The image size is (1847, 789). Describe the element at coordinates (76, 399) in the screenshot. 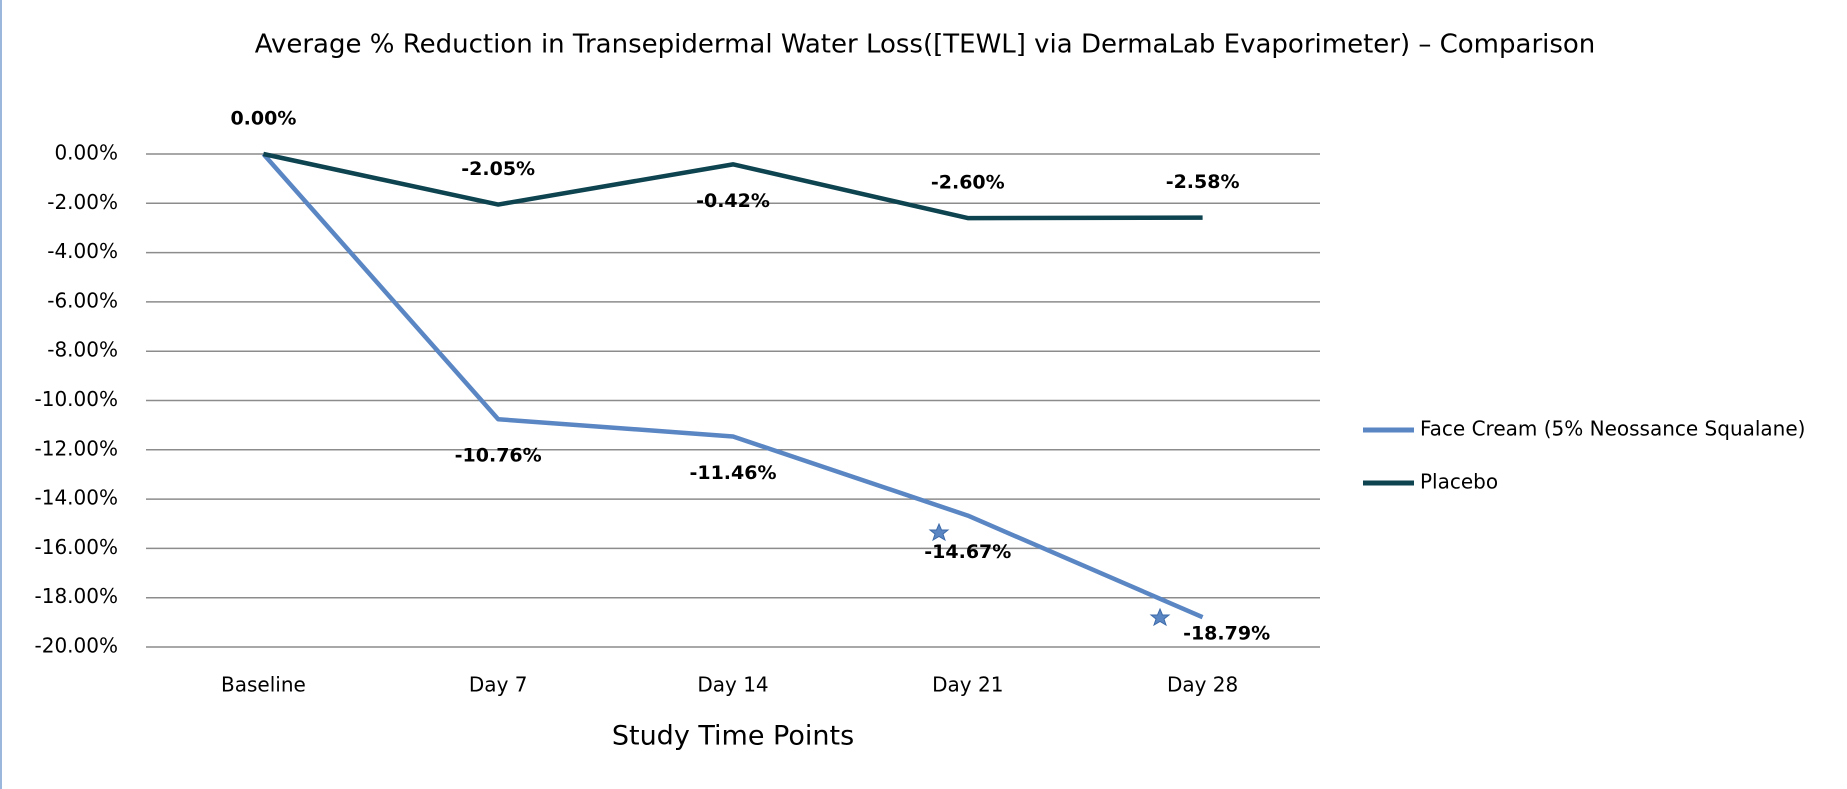

I see `y-tick-label: -10.00%` at that location.